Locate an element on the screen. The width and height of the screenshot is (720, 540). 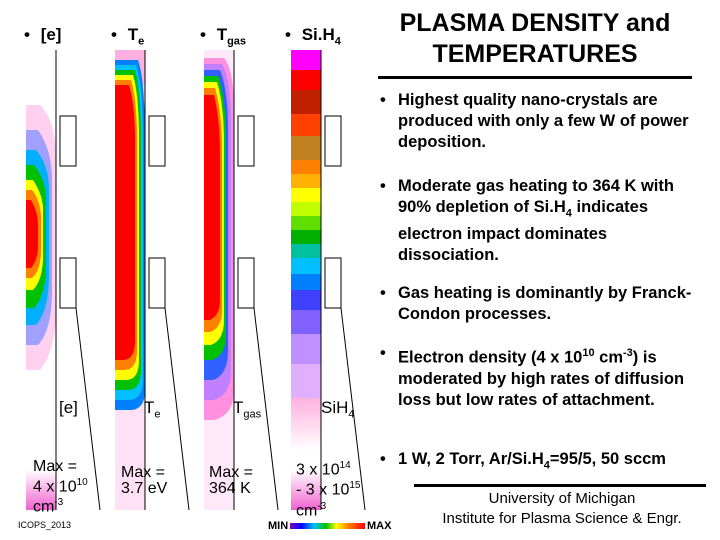
max-label-tgas: Max = 364 K is located at coordinates (231, 481).